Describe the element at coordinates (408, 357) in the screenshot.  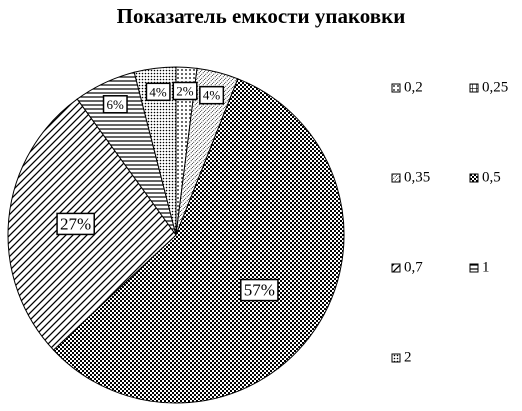
I see `legend-label: 2` at that location.